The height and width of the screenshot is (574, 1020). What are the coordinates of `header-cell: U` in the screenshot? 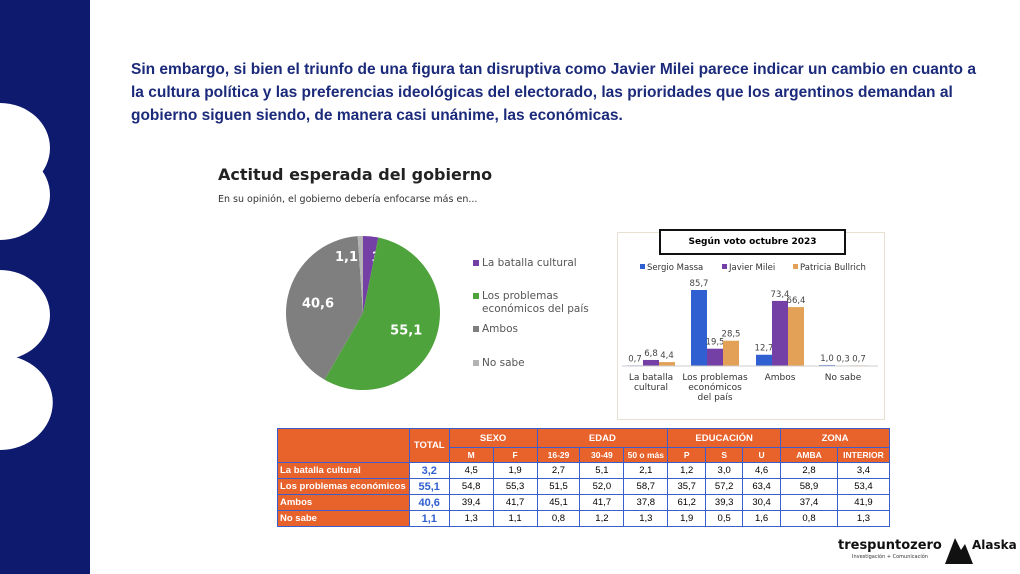 It's located at (762, 455).